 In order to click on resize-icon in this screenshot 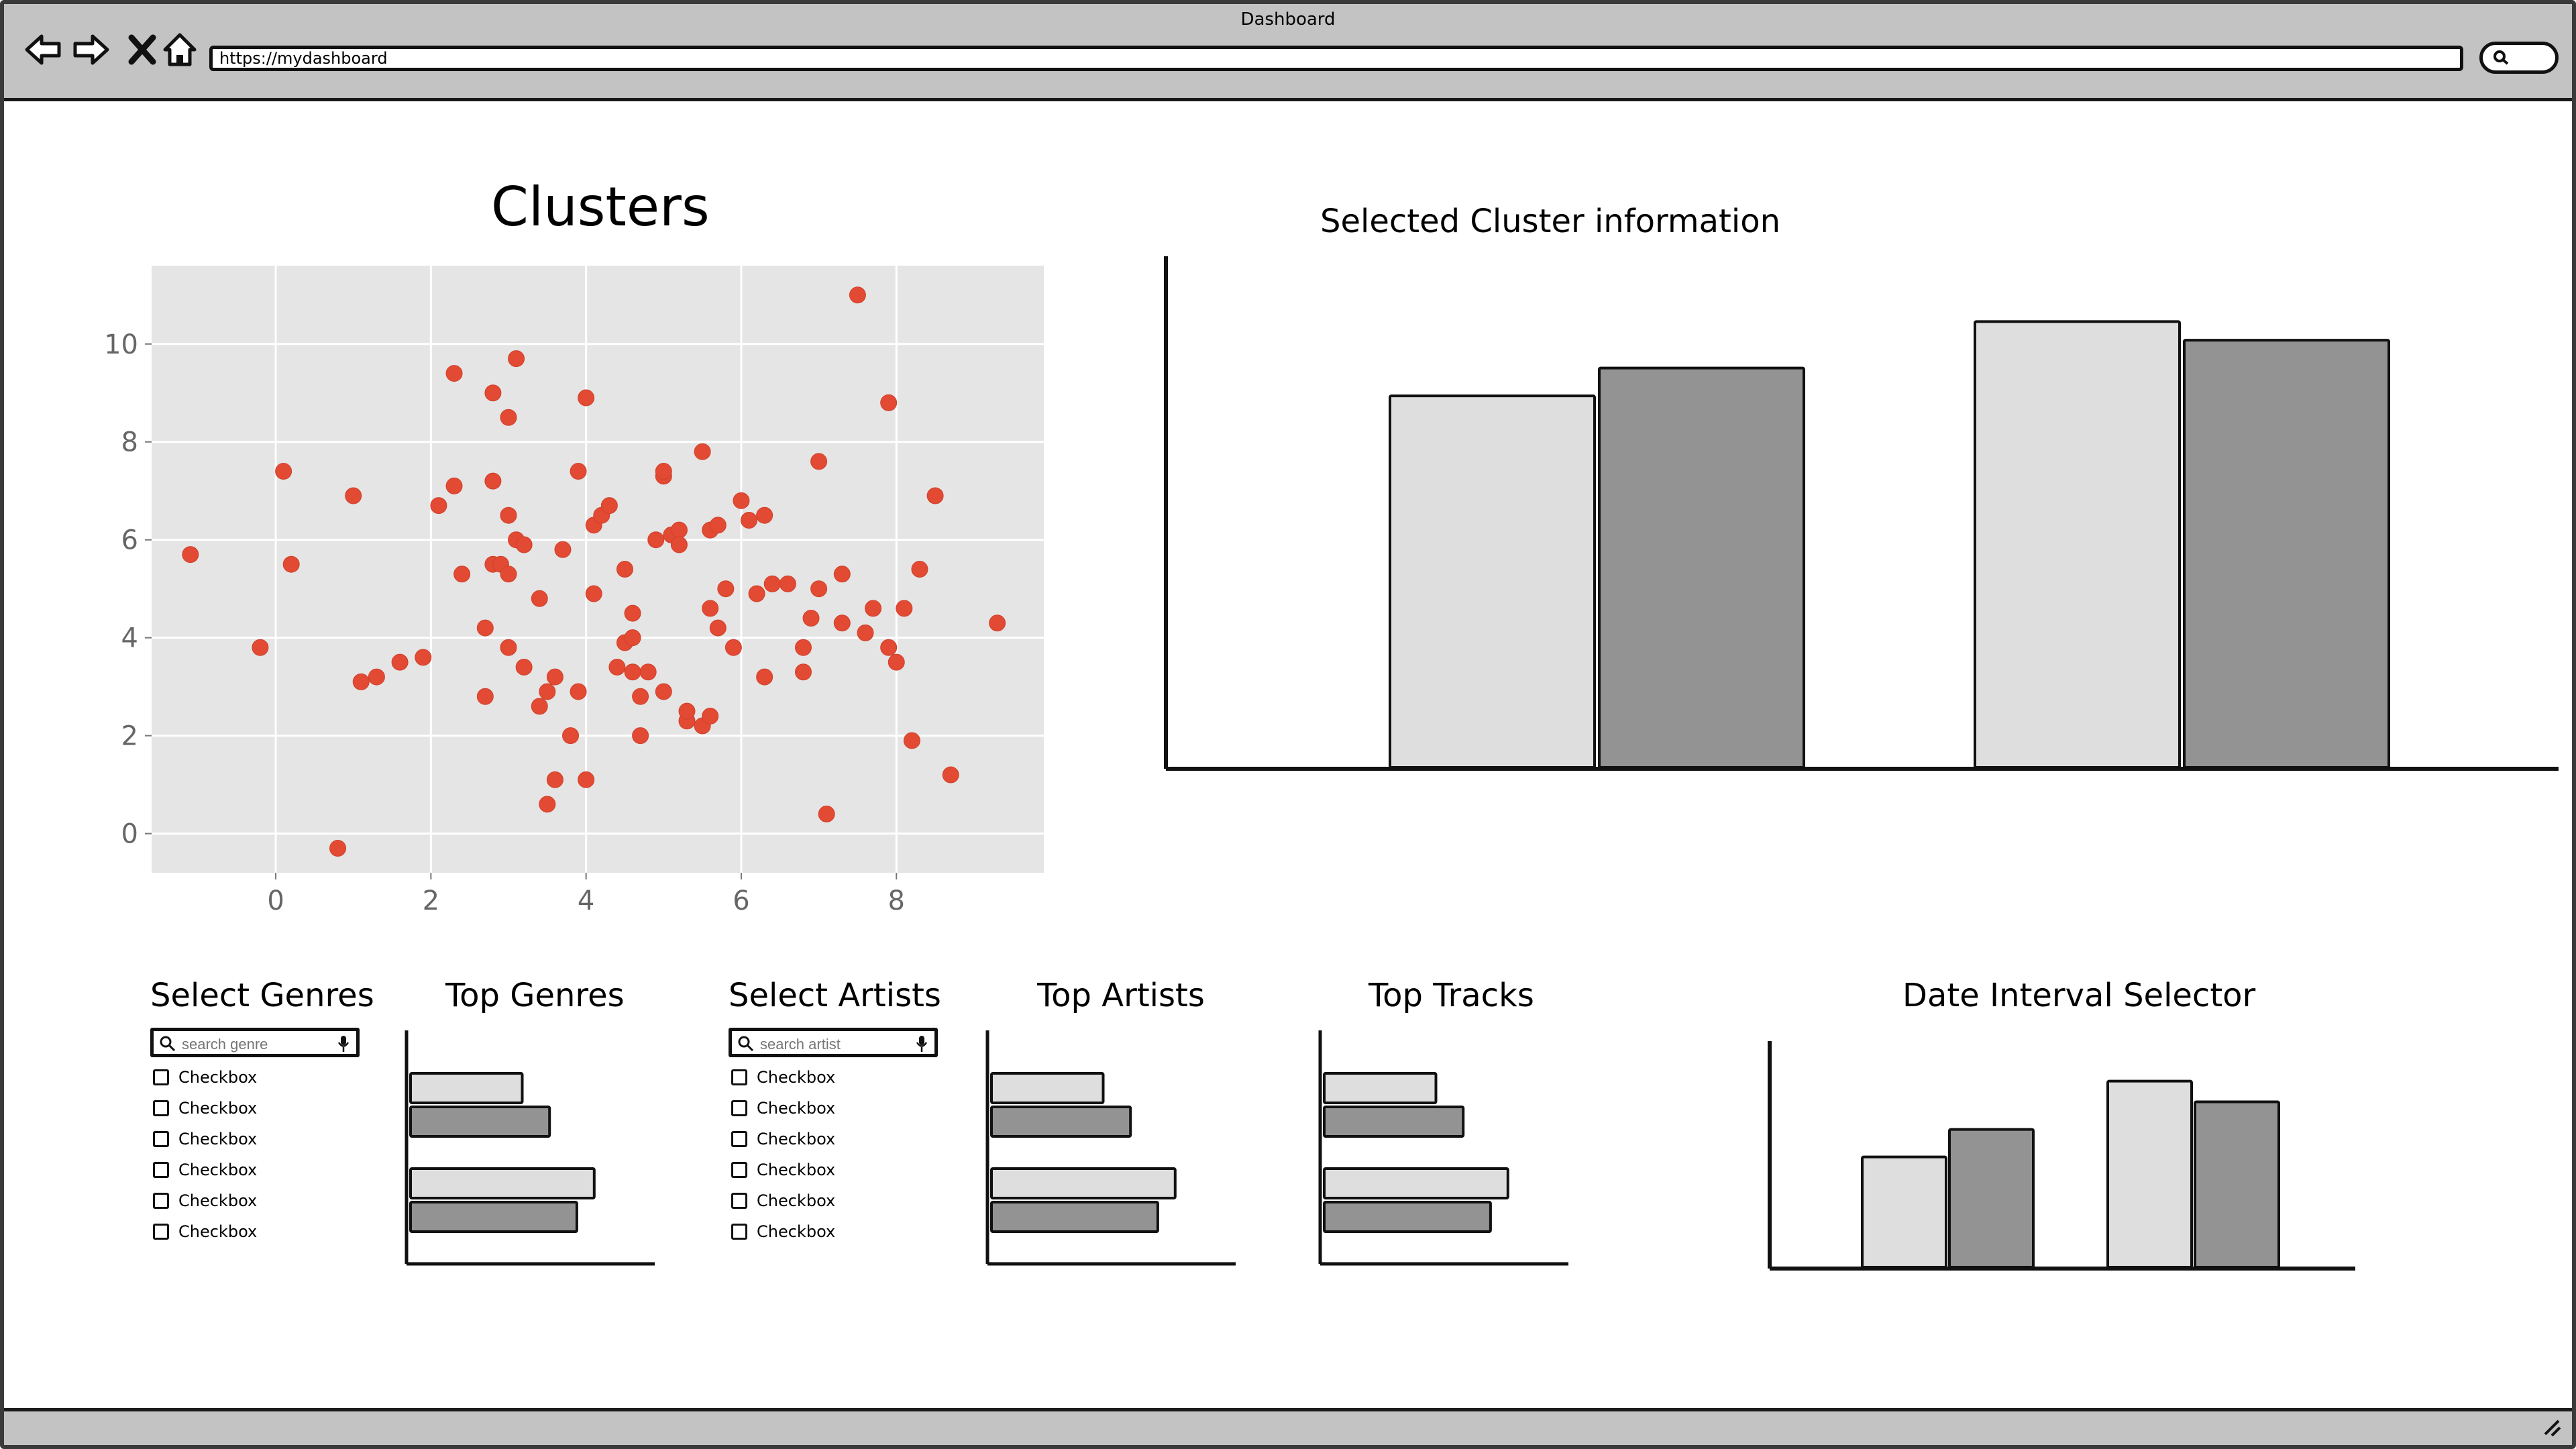, I will do `click(2551, 1426)`.